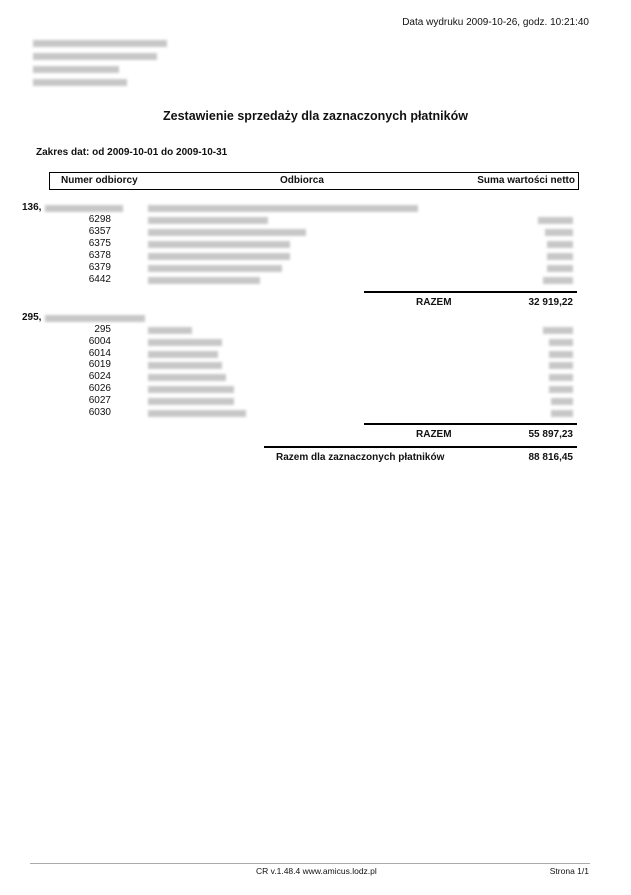 This screenshot has height=895, width=631. Describe the element at coordinates (310, 863) in the screenshot. I see `footer-divider` at that location.